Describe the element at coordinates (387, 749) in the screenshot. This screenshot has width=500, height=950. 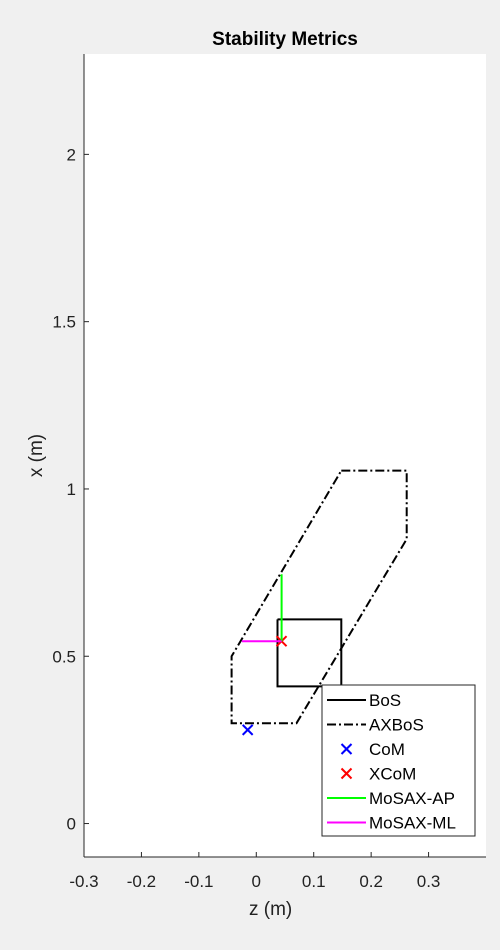
I see `legend-label-com: CoM` at that location.